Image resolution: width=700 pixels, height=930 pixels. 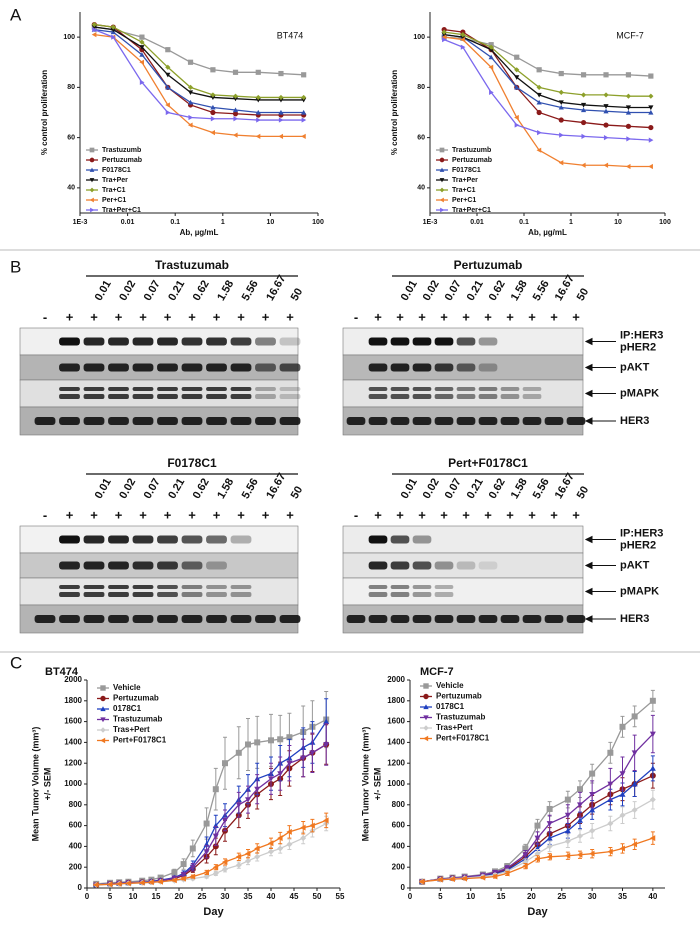 I want to click on x-tick-label: 20, so click(x=531, y=896).